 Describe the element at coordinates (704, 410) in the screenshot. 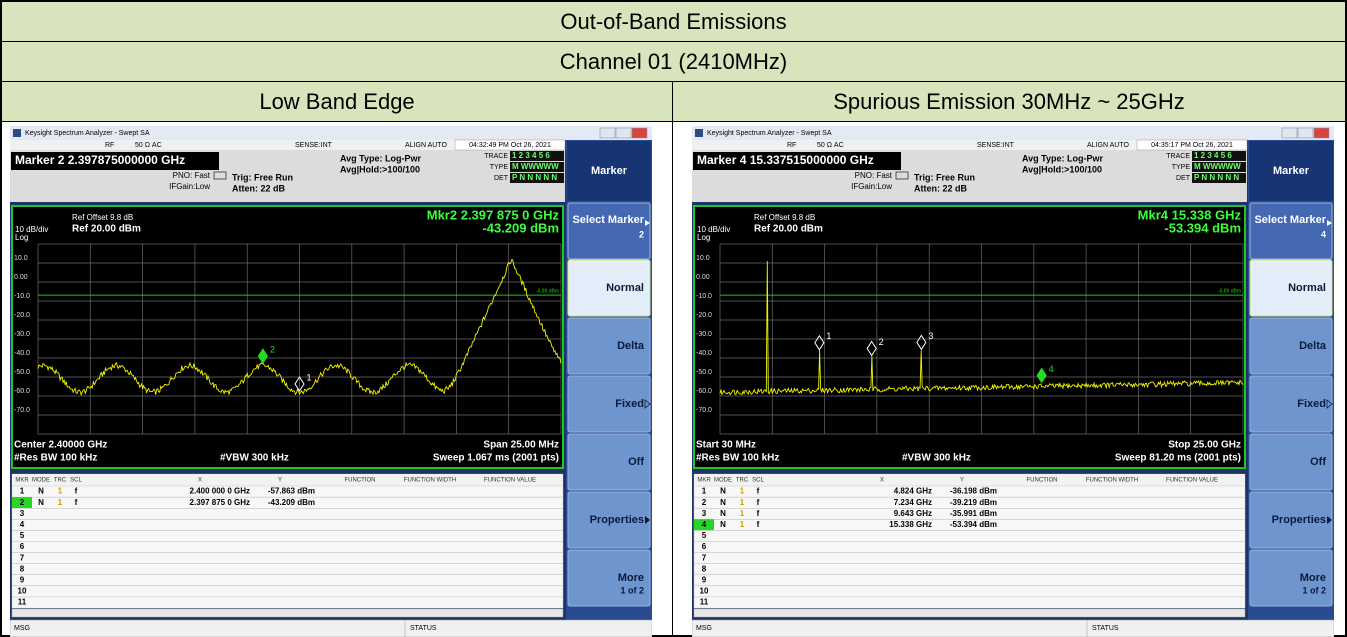

I see `y-tick-label: -70.0` at that location.